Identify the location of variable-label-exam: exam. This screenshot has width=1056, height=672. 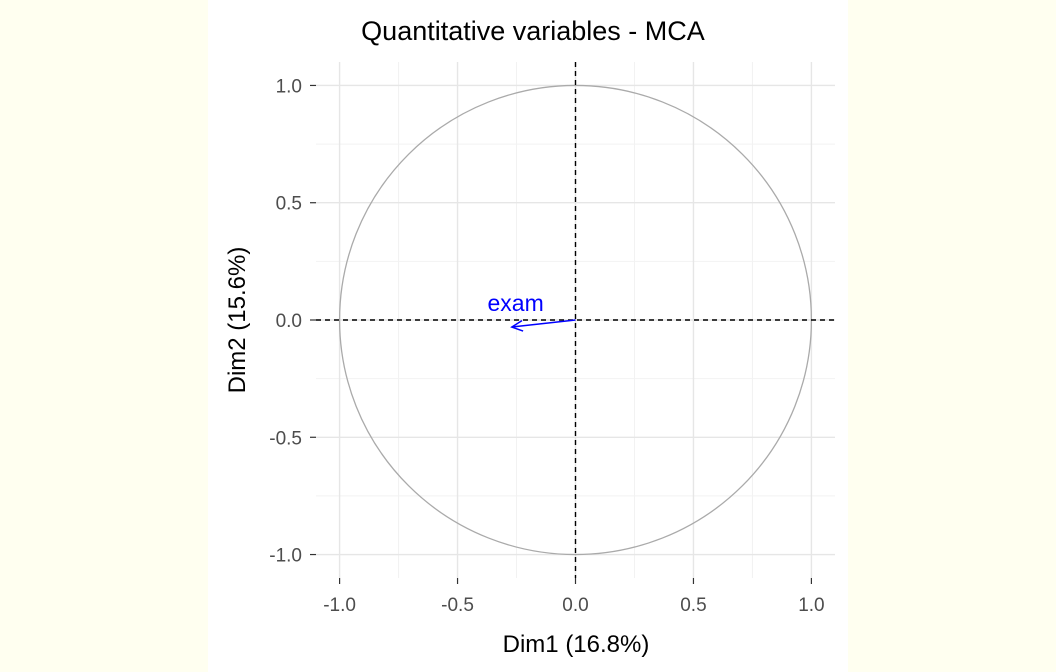
(516, 303).